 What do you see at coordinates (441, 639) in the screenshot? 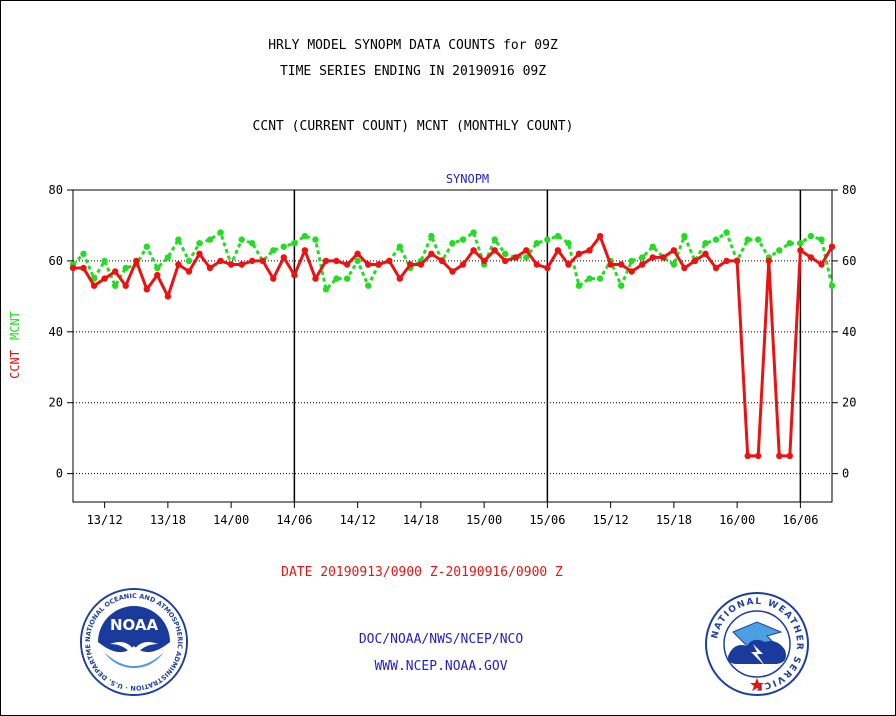
I see `agency-text: DOC/NOAA/NWS/NCEP/NCO` at bounding box center [441, 639].